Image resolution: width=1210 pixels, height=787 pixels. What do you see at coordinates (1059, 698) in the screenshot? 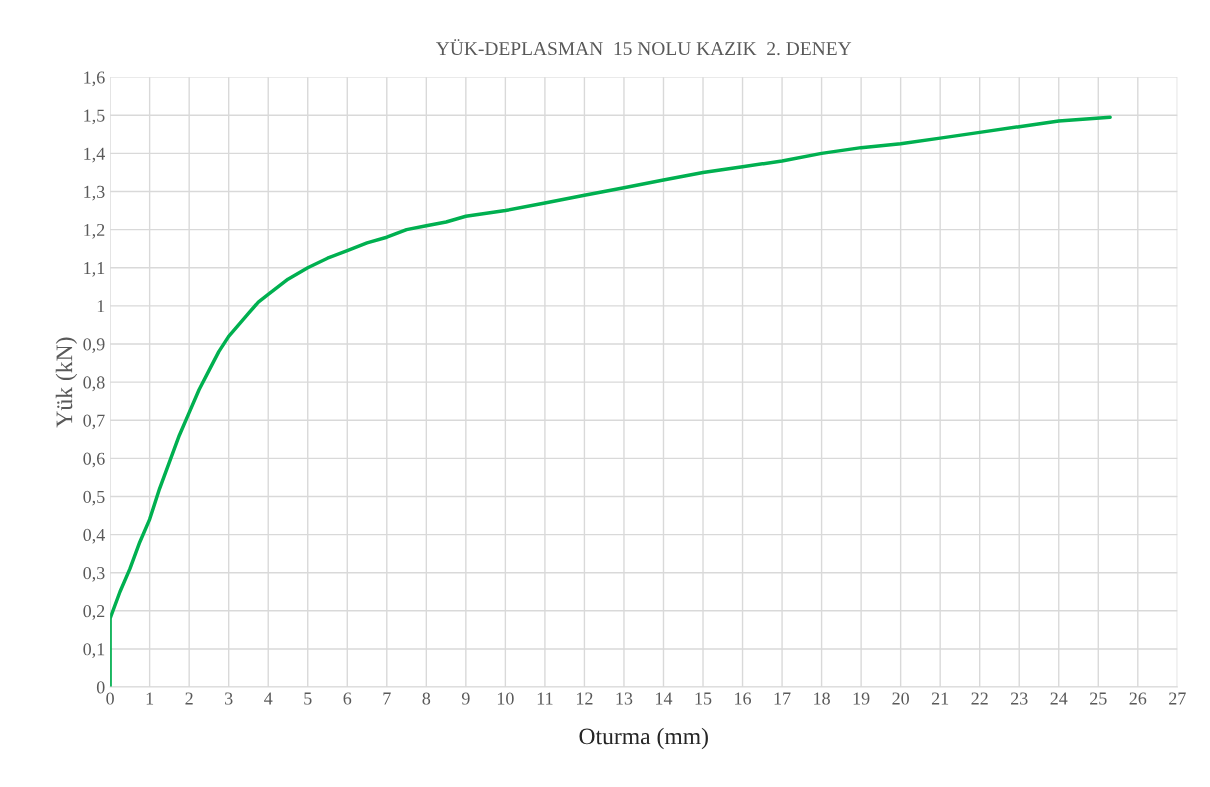
I see `x-tick-label: 24` at bounding box center [1059, 698].